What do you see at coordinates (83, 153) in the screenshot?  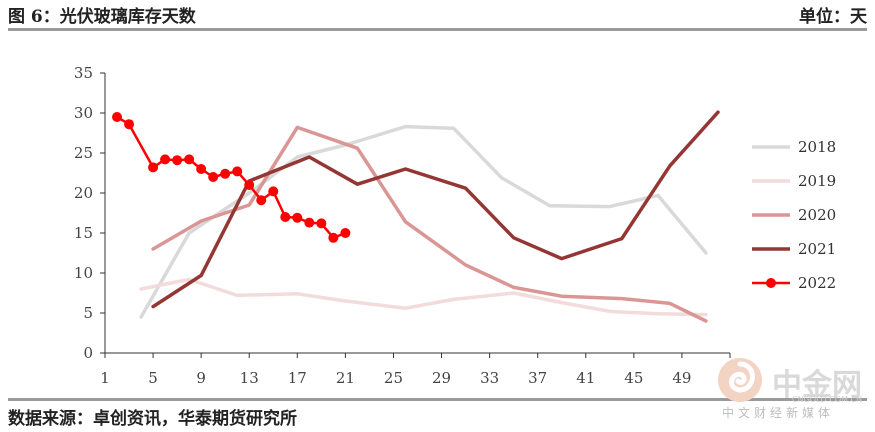 I see `y-tick-label: 25` at bounding box center [83, 153].